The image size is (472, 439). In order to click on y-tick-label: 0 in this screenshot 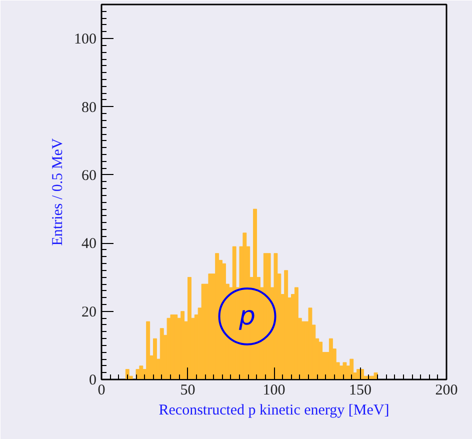, I will do `click(92, 380)`.